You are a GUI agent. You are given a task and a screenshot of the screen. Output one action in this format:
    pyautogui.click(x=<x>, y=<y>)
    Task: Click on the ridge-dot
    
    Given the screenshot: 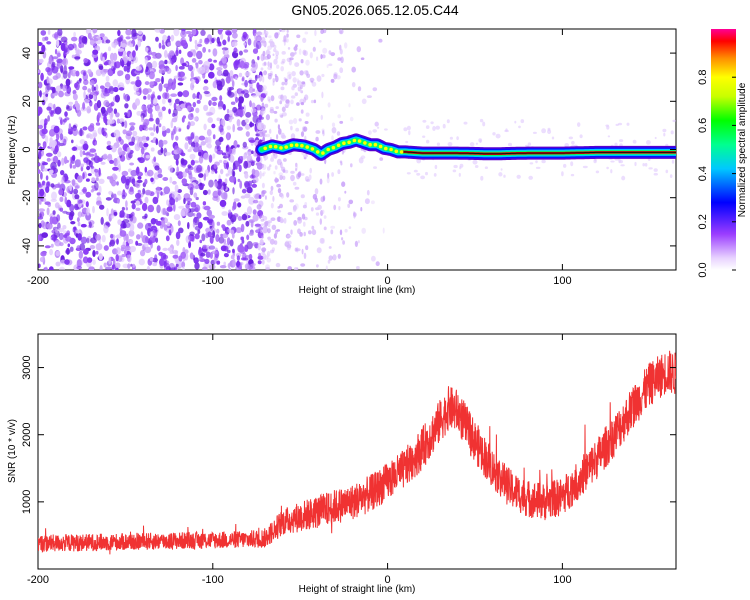 What is the action you would take?
    pyautogui.click(x=333, y=147)
    